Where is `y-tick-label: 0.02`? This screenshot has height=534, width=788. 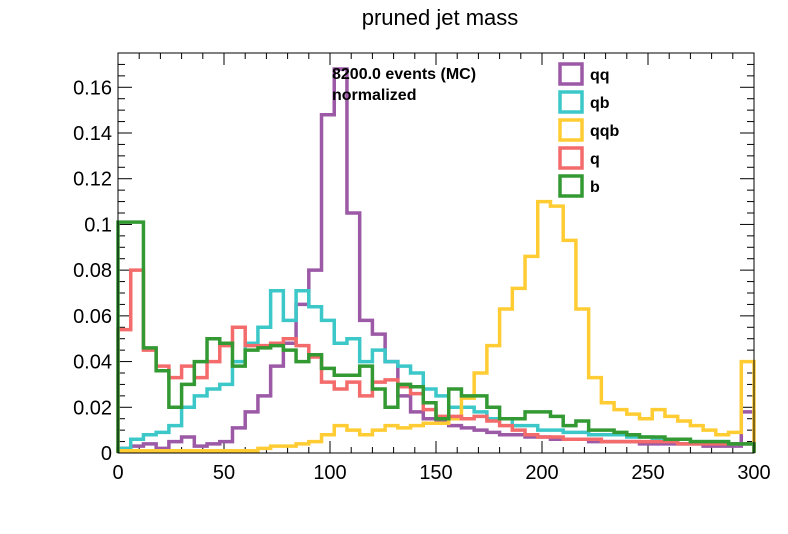
y-tick-label: 0.02 is located at coordinates (92, 408).